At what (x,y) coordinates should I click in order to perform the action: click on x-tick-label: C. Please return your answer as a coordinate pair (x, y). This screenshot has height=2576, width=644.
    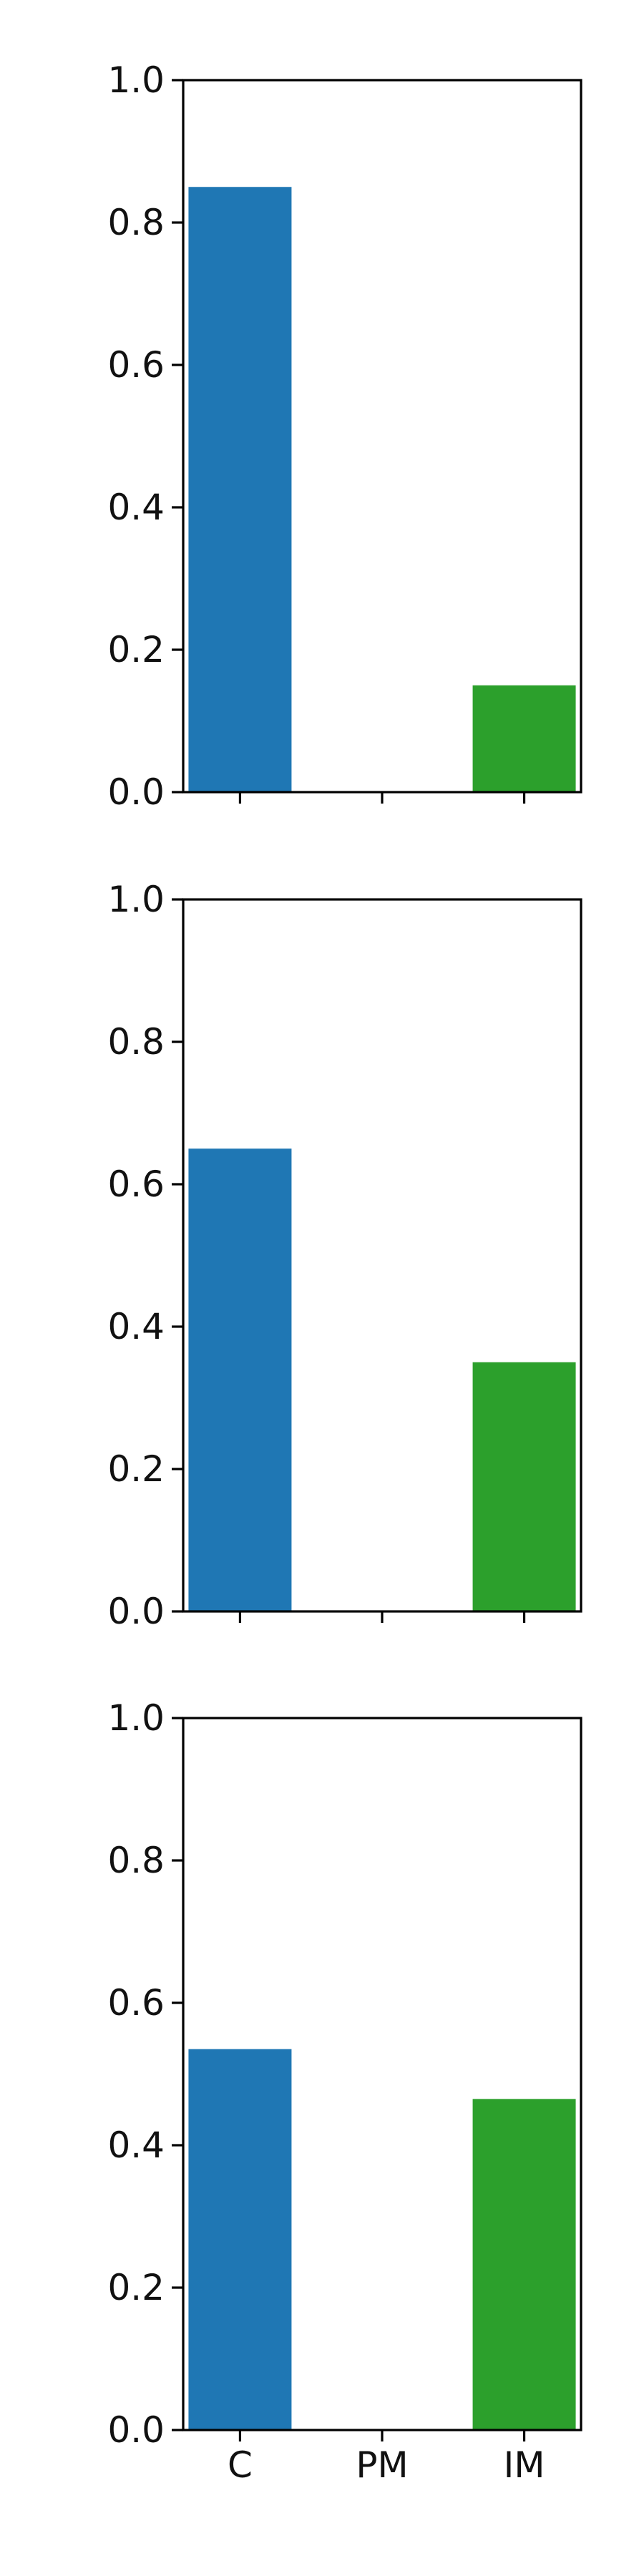
    Looking at the image, I should click on (240, 2465).